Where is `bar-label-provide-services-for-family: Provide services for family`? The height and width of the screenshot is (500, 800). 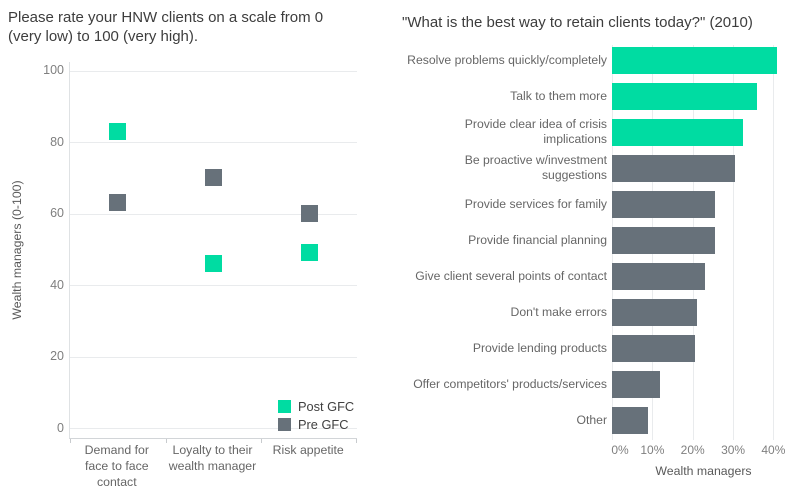
bar-label-provide-services-for-family: Provide services for family is located at coordinates (503, 204).